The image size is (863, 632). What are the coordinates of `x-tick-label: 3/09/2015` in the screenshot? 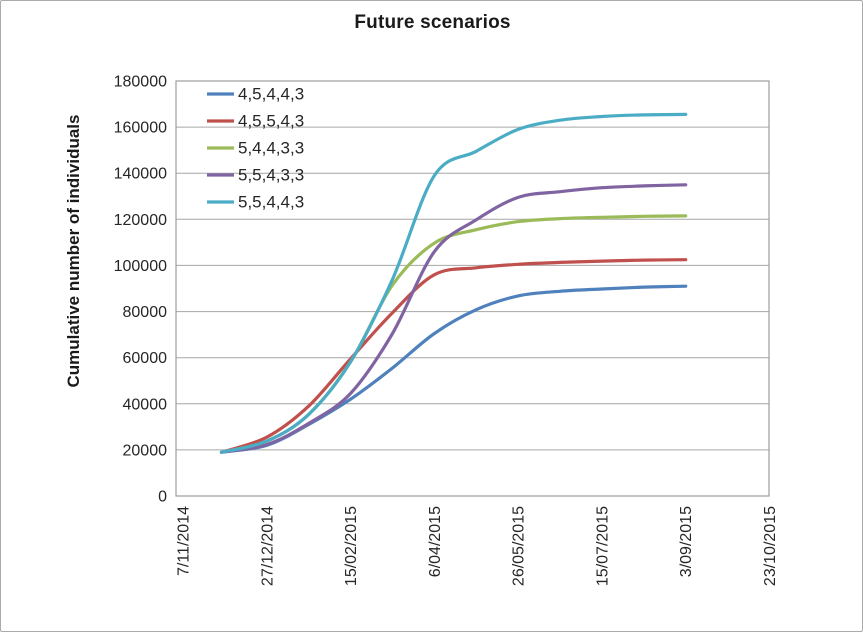 It's located at (686, 541).